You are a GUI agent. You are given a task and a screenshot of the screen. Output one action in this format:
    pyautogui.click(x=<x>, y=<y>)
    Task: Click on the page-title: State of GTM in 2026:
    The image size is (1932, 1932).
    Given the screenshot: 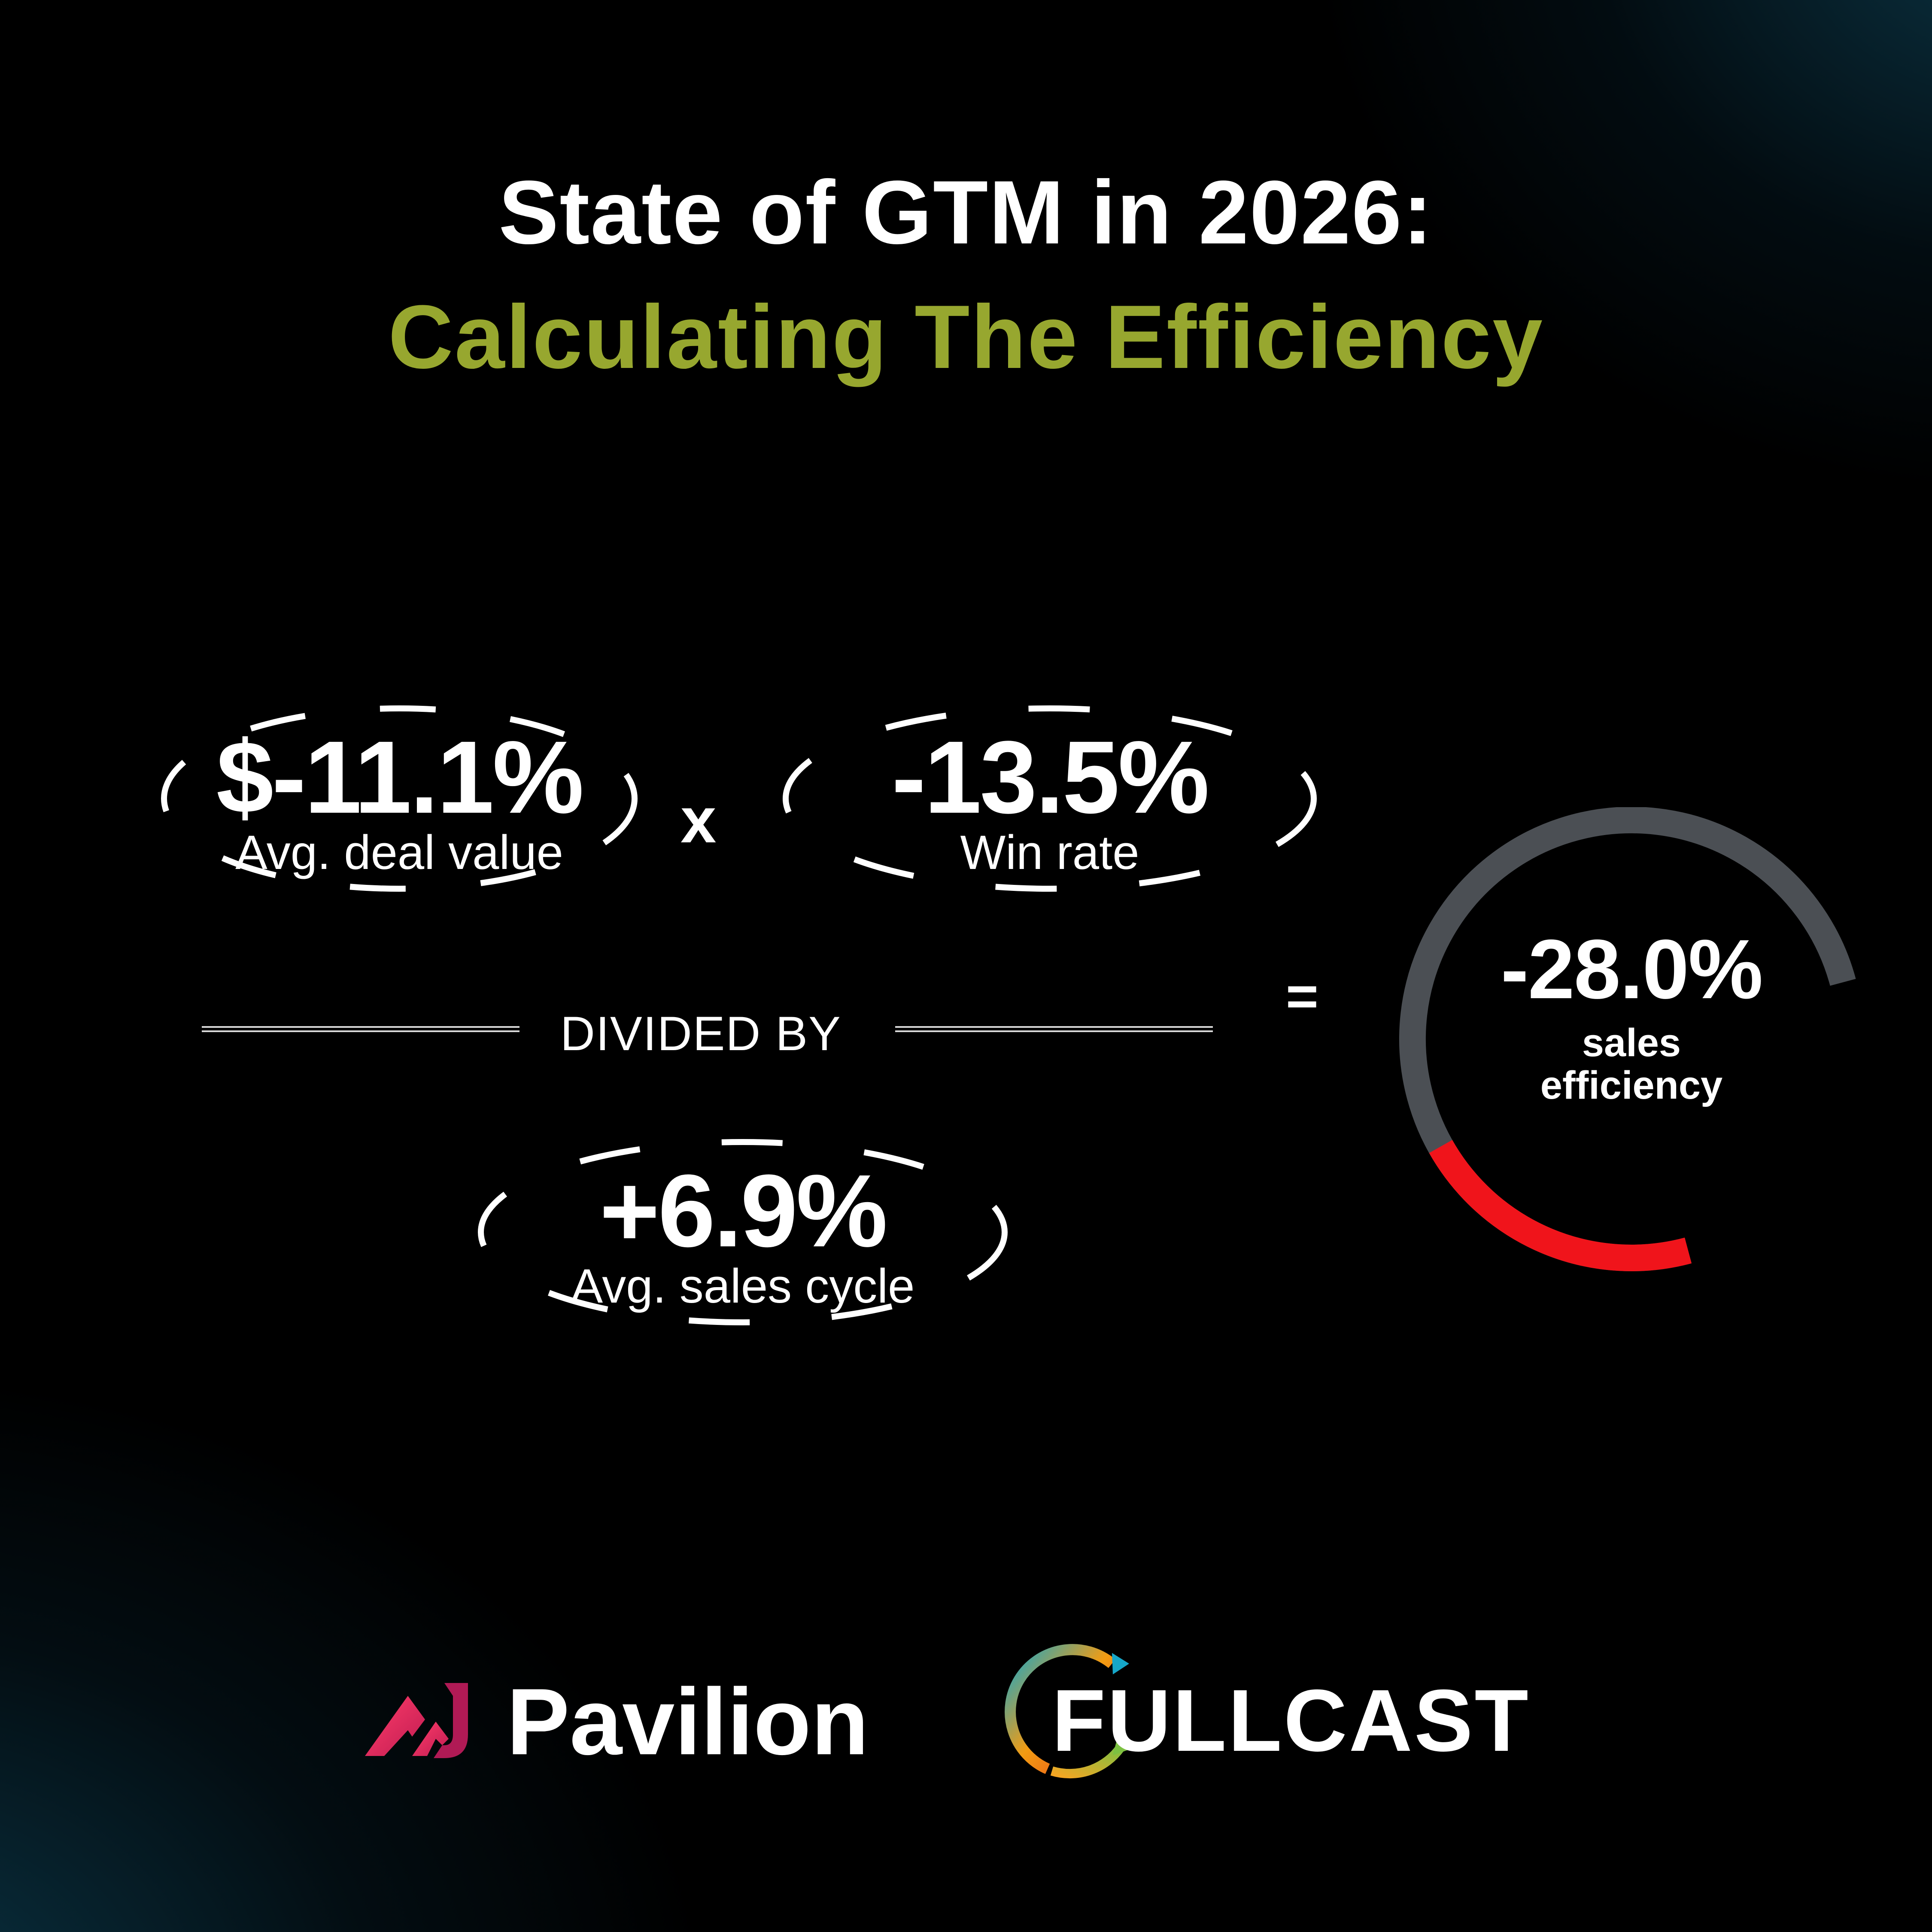 What is the action you would take?
    pyautogui.click(x=966, y=213)
    